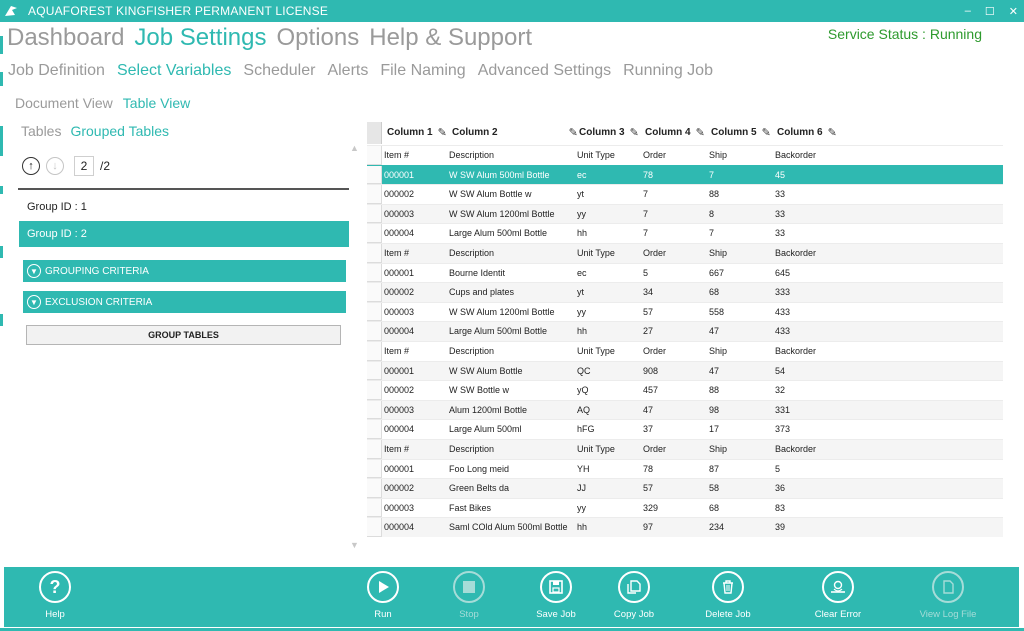 This screenshot has height=631, width=1024. Describe the element at coordinates (685, 272) in the screenshot. I see `table-row: 000001 Bourne Identit ec 5 667 645` at that location.